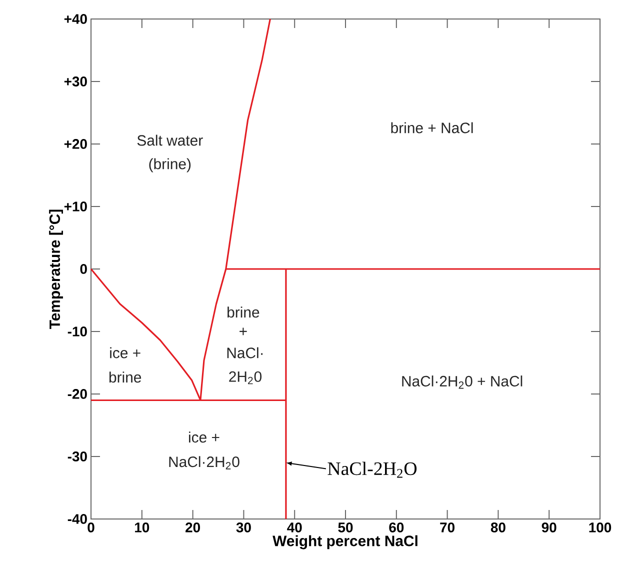 Image resolution: width=629 pixels, height=586 pixels. Describe the element at coordinates (245, 352) in the screenshot. I see `annotation: NaCl·` at that location.